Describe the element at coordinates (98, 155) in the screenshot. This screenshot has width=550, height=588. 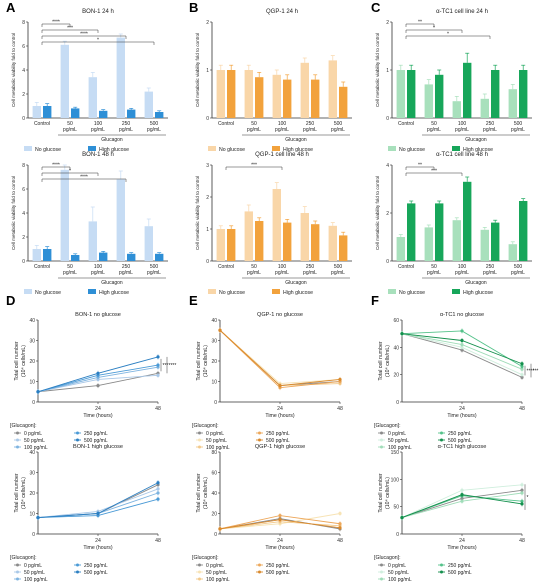
I see `chart-title: BON-1 48 h` at that location.